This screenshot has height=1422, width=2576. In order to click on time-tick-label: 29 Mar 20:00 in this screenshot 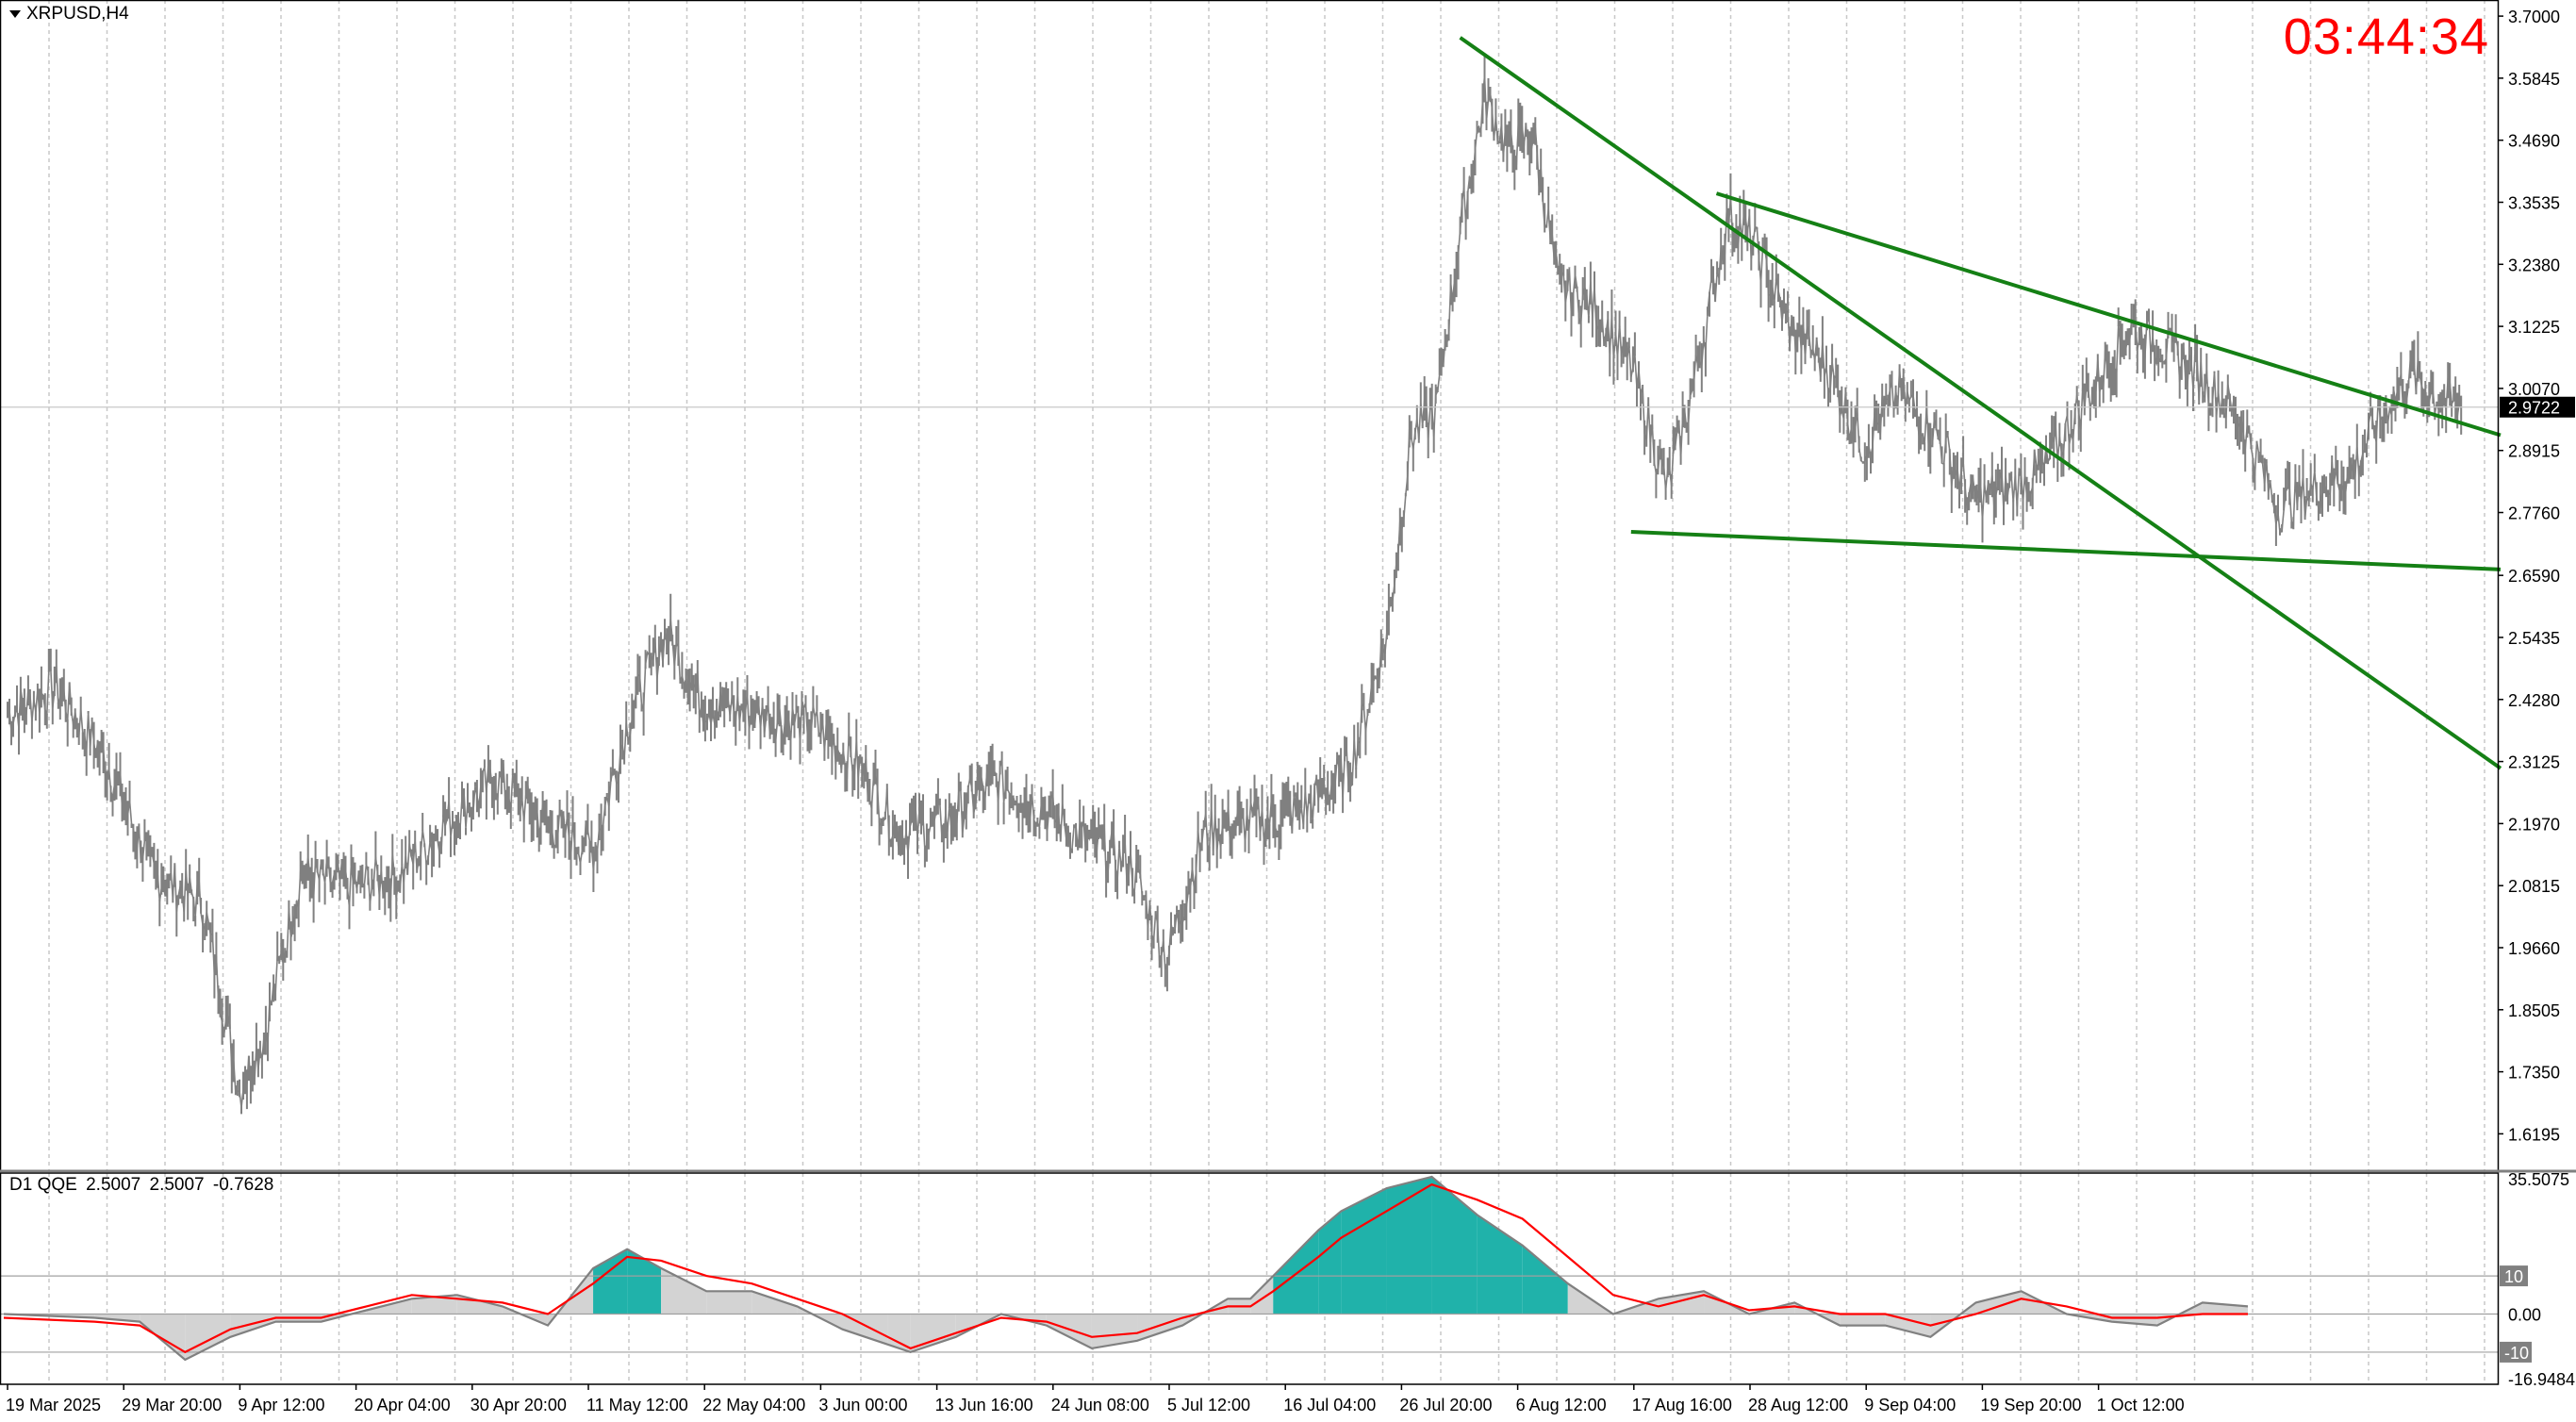, I will do `click(172, 1405)`.